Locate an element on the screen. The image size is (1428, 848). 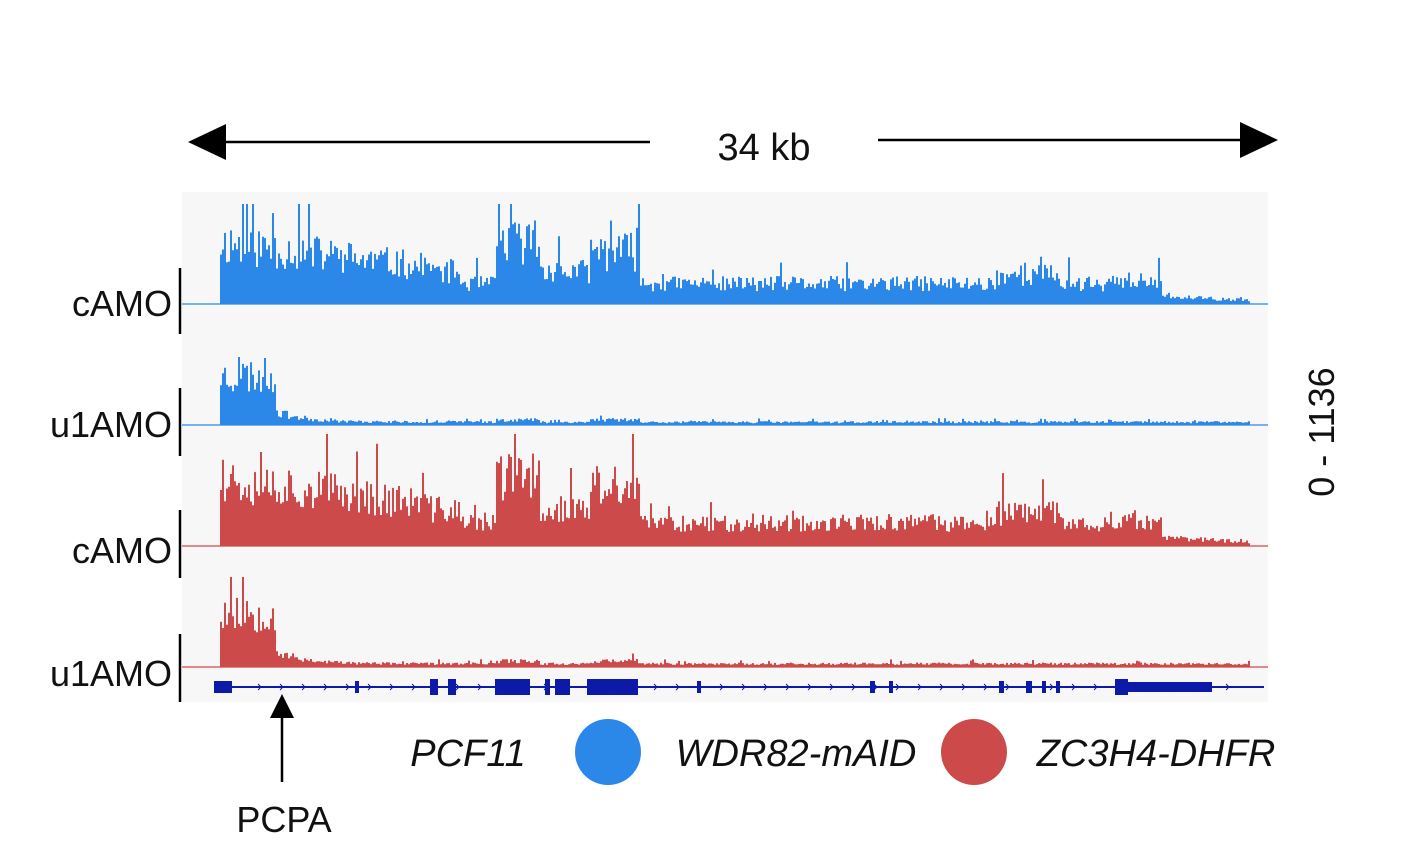
pcpa-arrowhead is located at coordinates (282, 706).